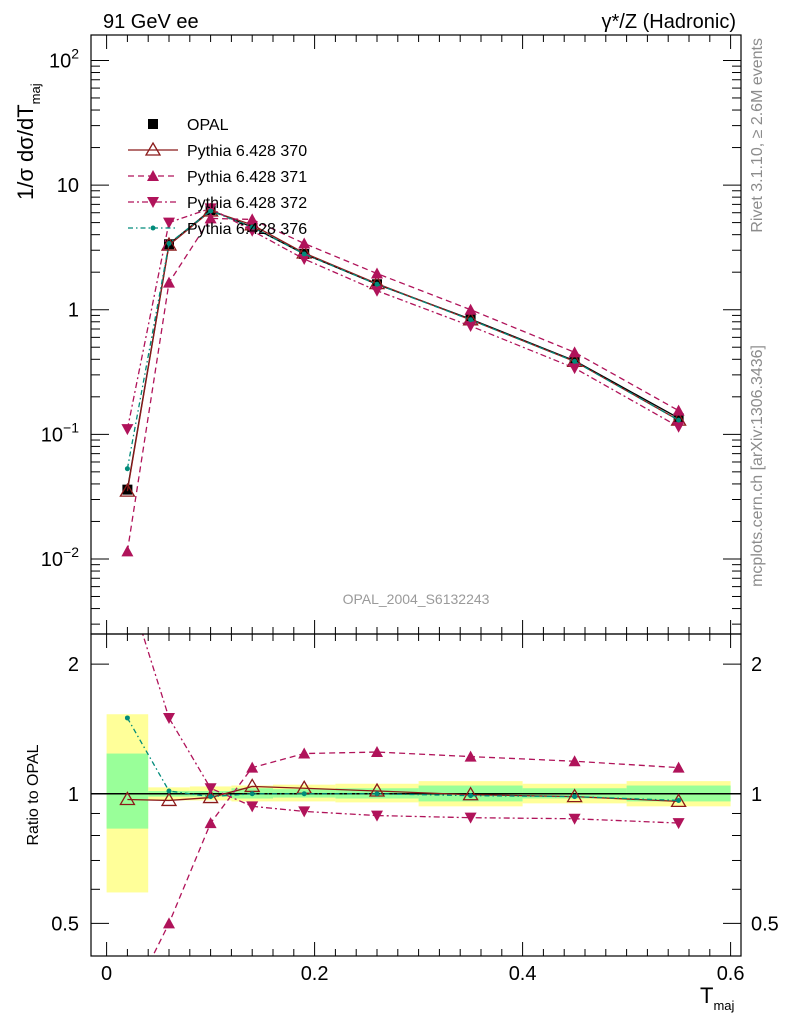 The width and height of the screenshot is (786, 1024). I want to click on x-axis-title: Tmaj, so click(717, 998).